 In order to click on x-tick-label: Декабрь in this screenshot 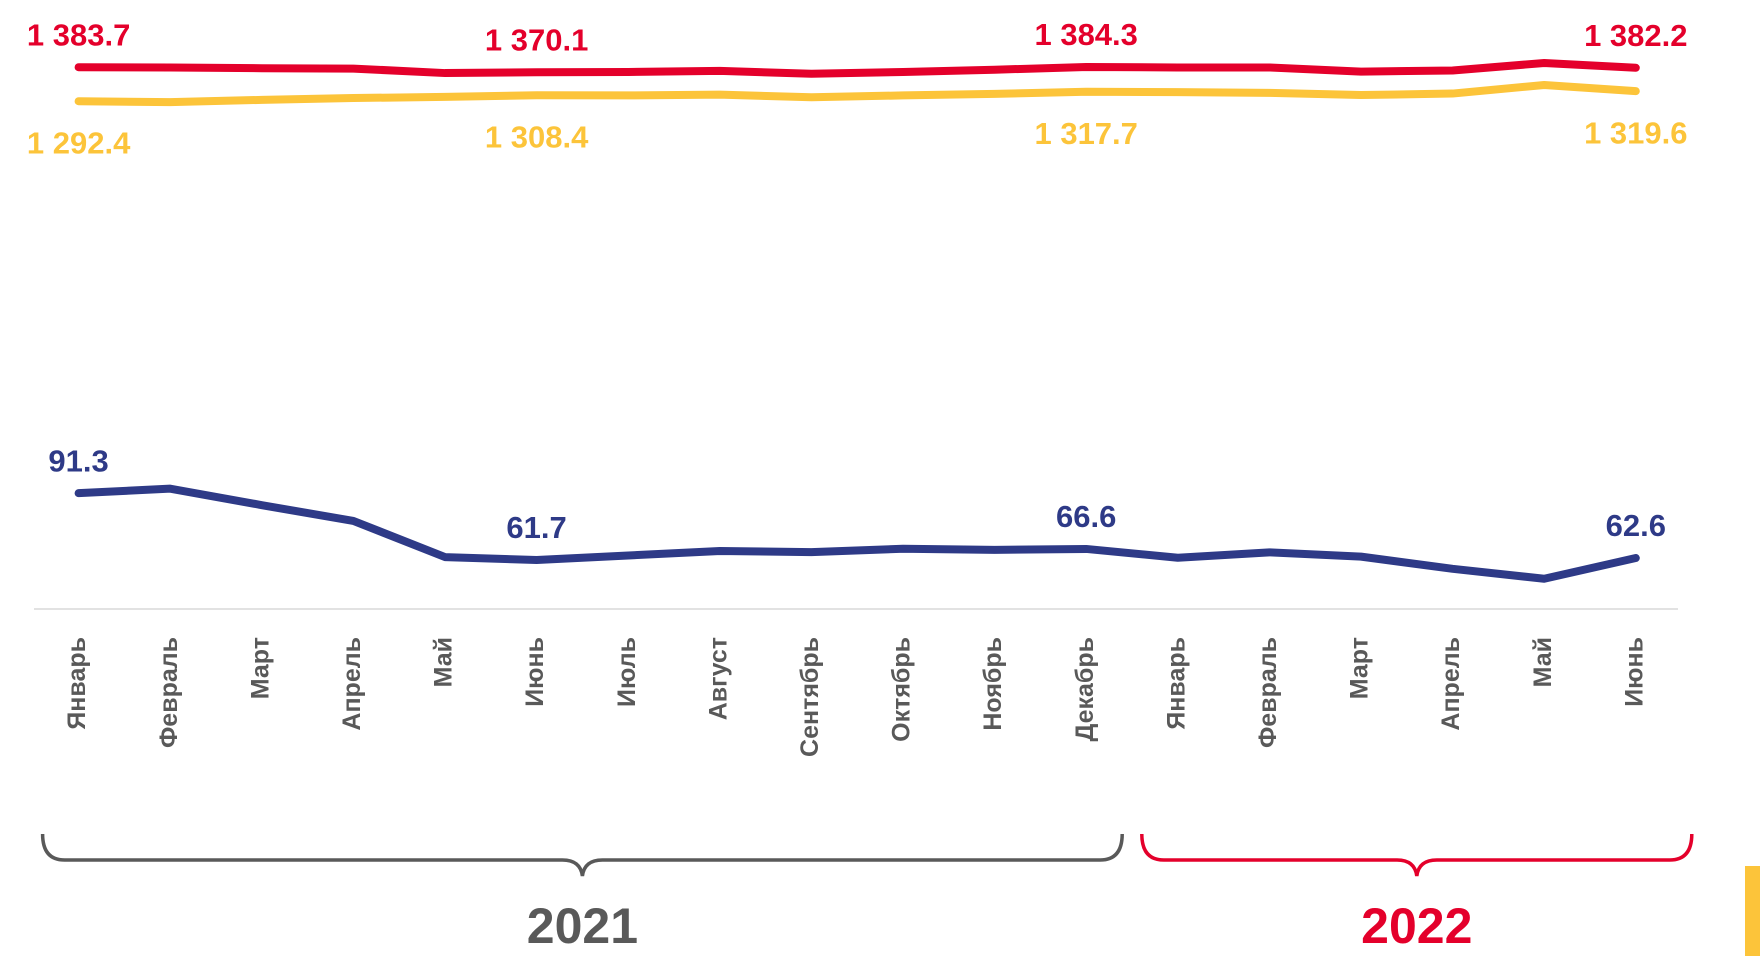, I will do `click(1085, 689)`.